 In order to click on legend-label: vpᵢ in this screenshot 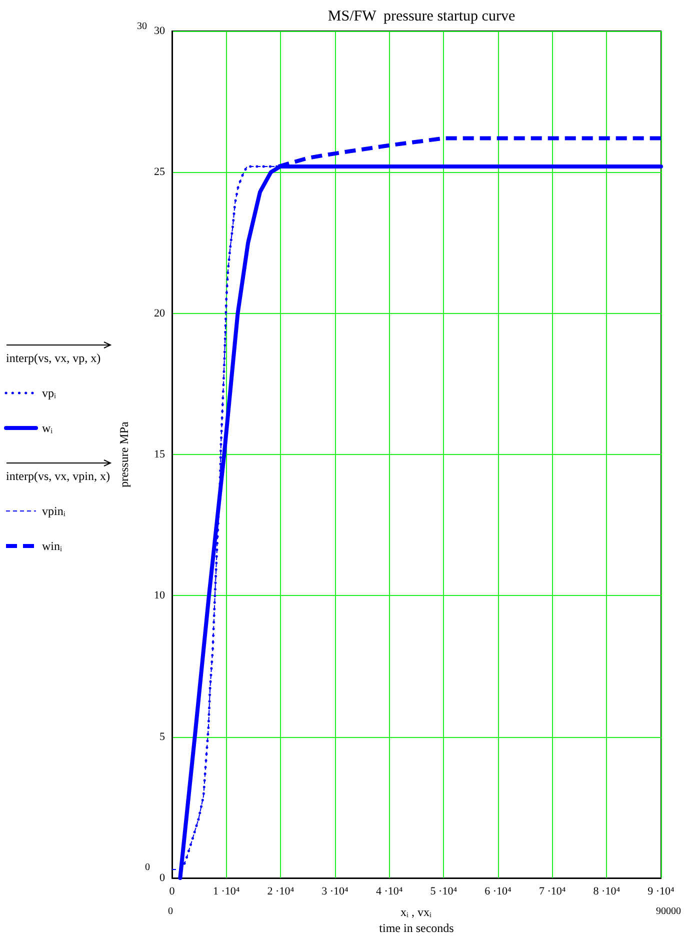, I will do `click(49, 393)`.